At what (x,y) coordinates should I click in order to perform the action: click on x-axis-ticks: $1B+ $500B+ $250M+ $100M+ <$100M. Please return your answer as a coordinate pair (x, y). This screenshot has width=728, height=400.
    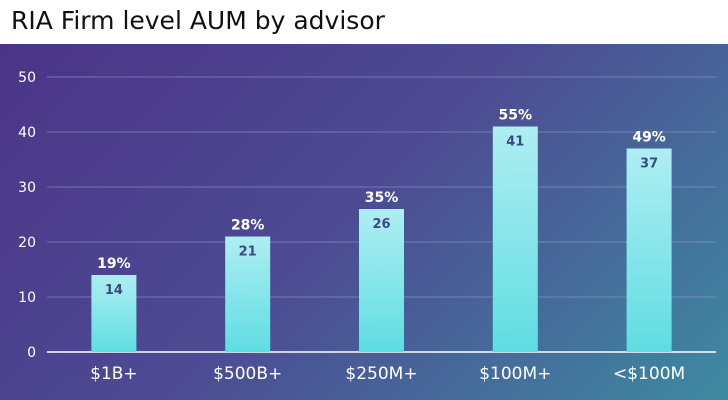
    Looking at the image, I should click on (387, 374).